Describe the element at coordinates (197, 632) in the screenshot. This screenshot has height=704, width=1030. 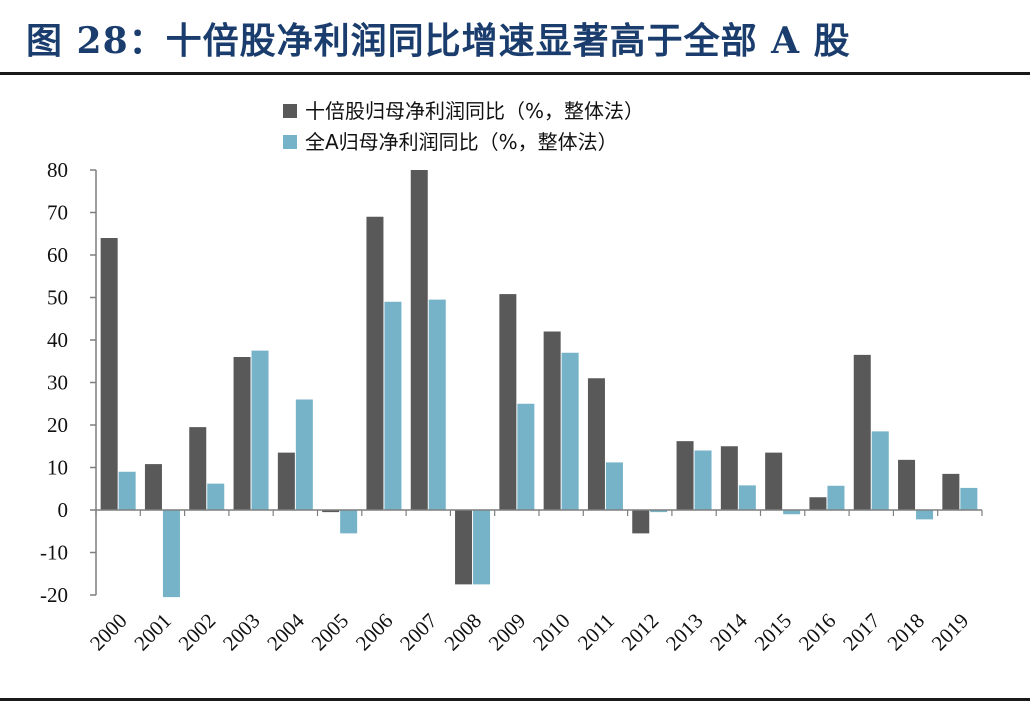
I see `x-tick-label: 2002` at that location.